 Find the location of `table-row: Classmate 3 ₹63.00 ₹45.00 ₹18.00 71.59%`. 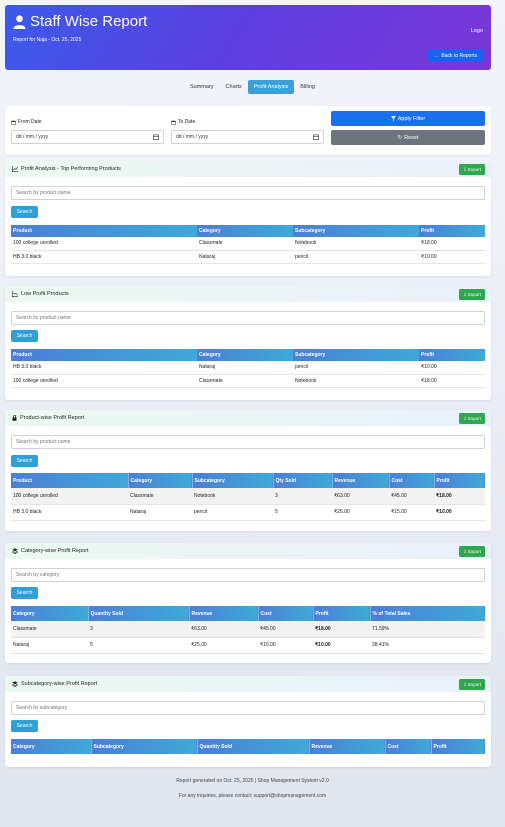

table-row: Classmate 3 ₹63.00 ₹45.00 ₹18.00 71.59% is located at coordinates (248, 629).